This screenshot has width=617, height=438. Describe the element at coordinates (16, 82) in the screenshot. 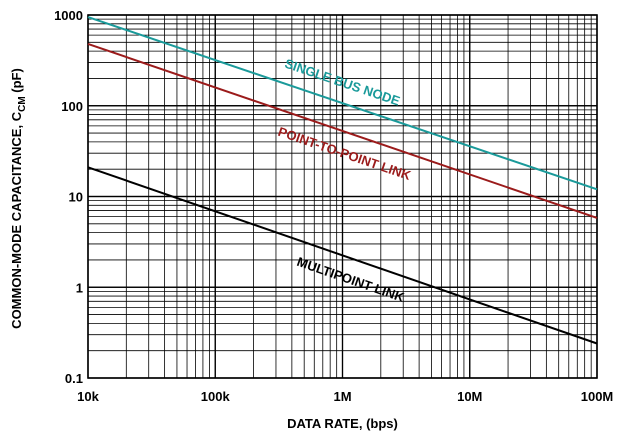

I see `y-axis-label-unit: (pF)` at that location.